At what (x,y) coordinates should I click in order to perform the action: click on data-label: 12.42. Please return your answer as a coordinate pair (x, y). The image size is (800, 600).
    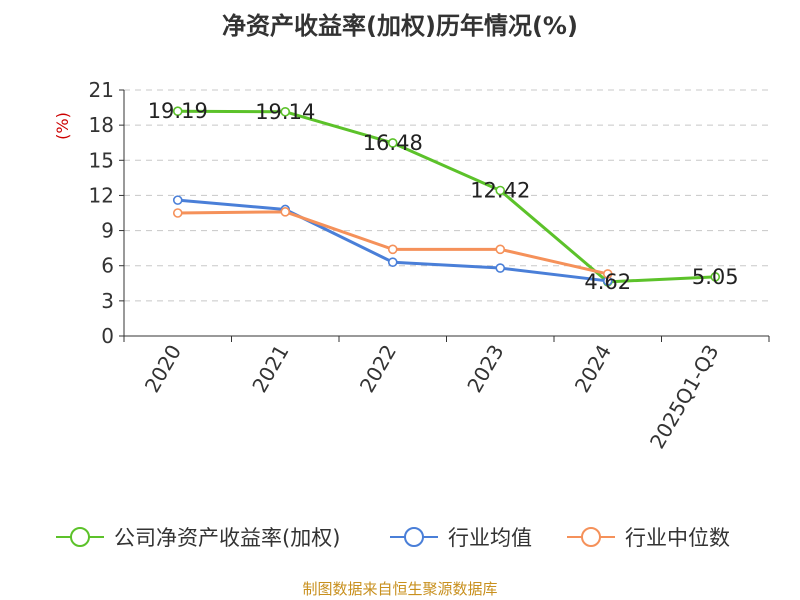
    Looking at the image, I should click on (500, 191).